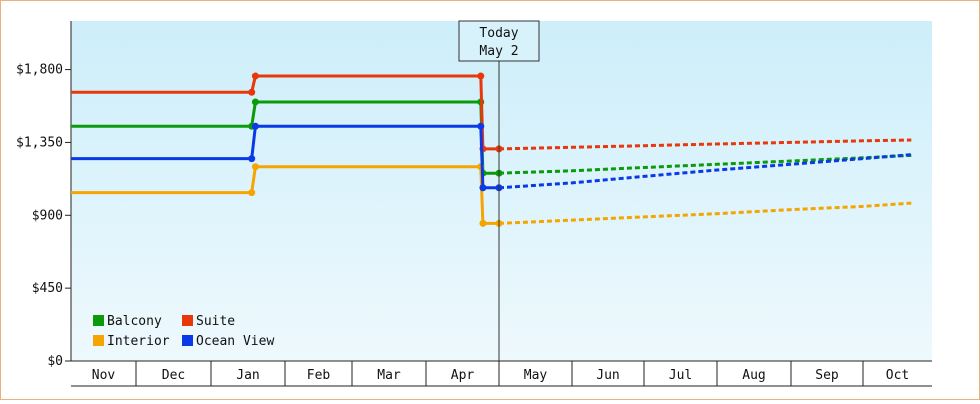  What do you see at coordinates (680, 375) in the screenshot?
I see `x-tick-label: Jul` at bounding box center [680, 375].